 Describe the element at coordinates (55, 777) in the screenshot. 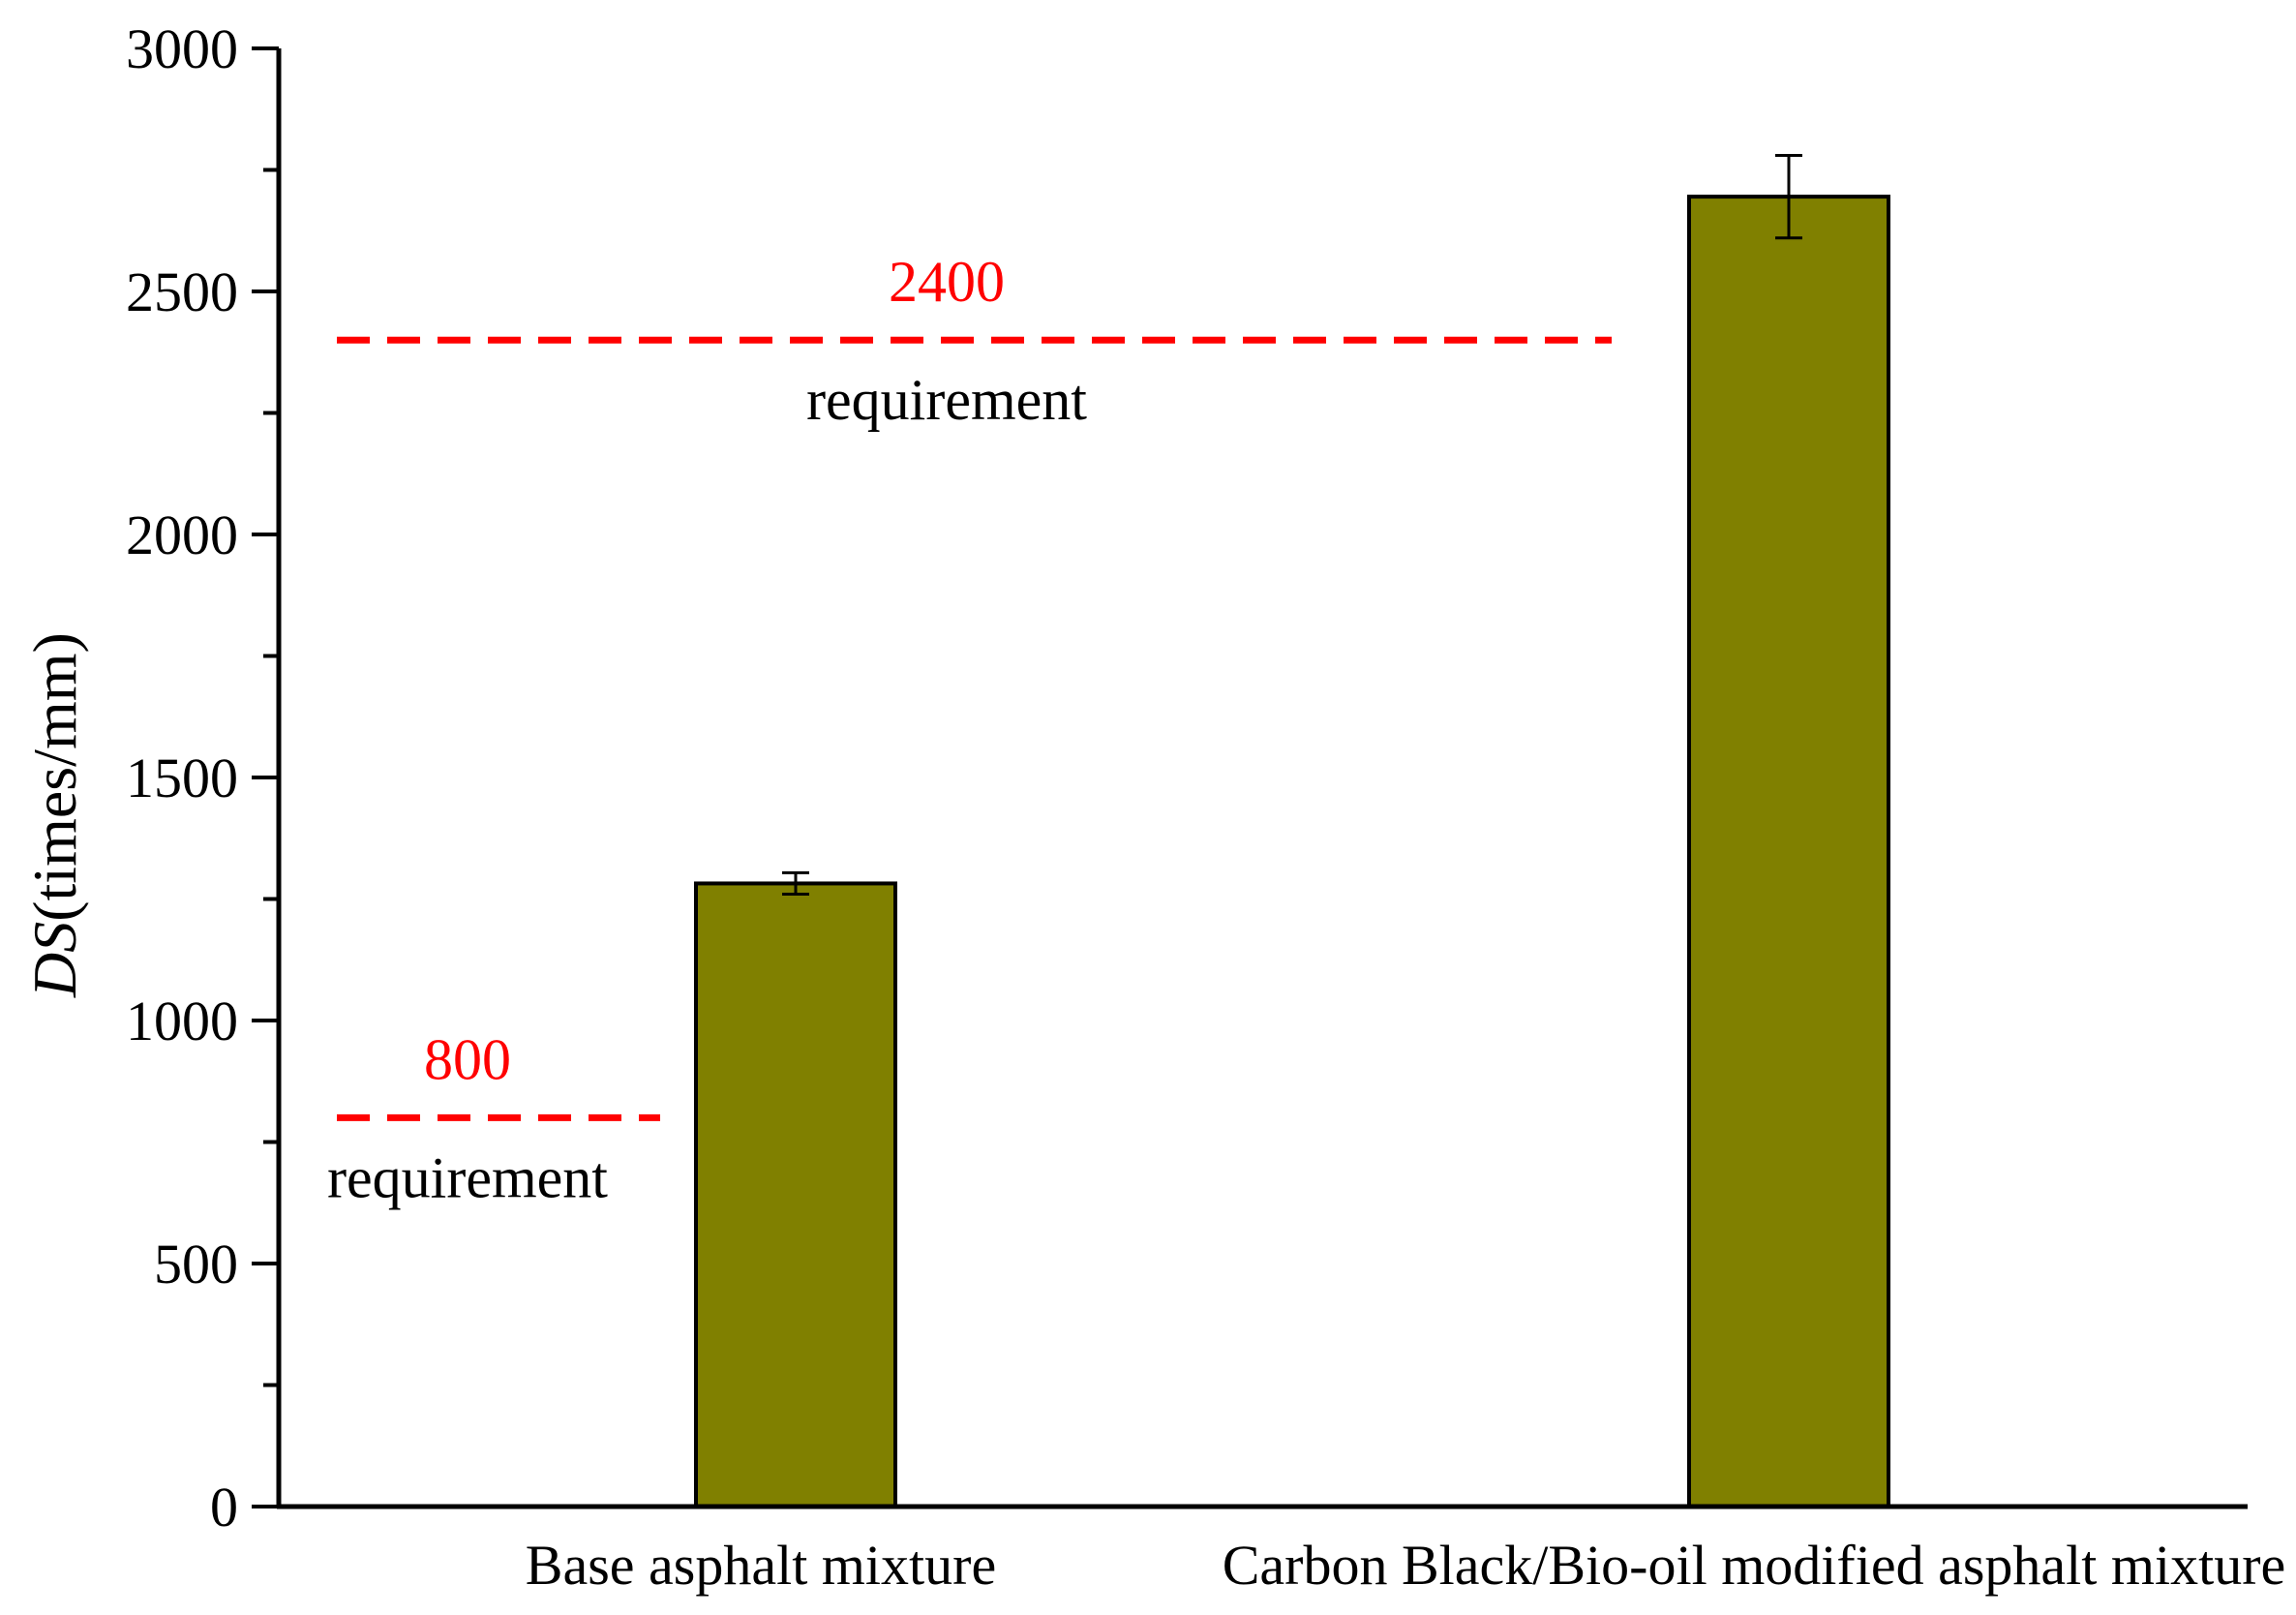

I see `y-axis-label-unit: (times/mm)` at that location.